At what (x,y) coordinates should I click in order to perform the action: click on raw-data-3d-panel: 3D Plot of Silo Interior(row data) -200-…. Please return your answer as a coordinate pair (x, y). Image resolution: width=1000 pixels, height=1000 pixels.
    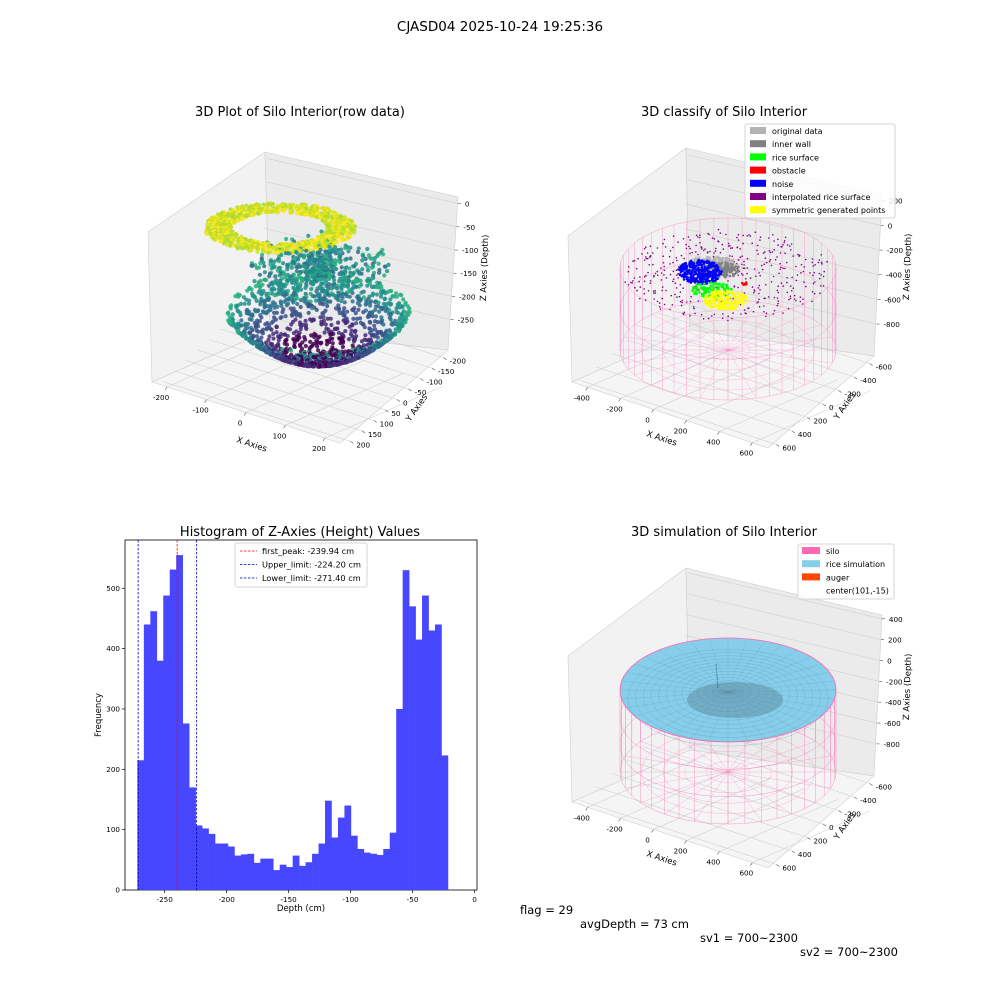
    Looking at the image, I should click on (319, 280).